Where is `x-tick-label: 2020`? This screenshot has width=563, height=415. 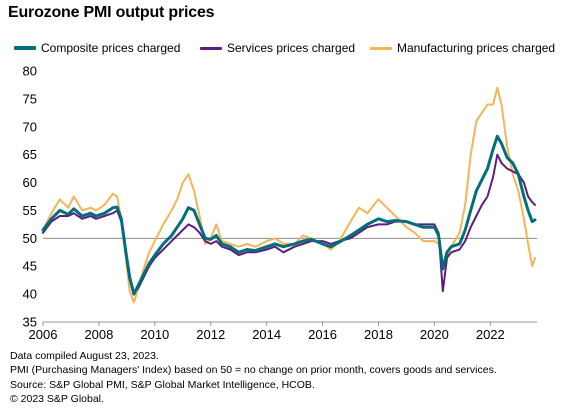 x-tick-label: 2020 is located at coordinates (434, 334).